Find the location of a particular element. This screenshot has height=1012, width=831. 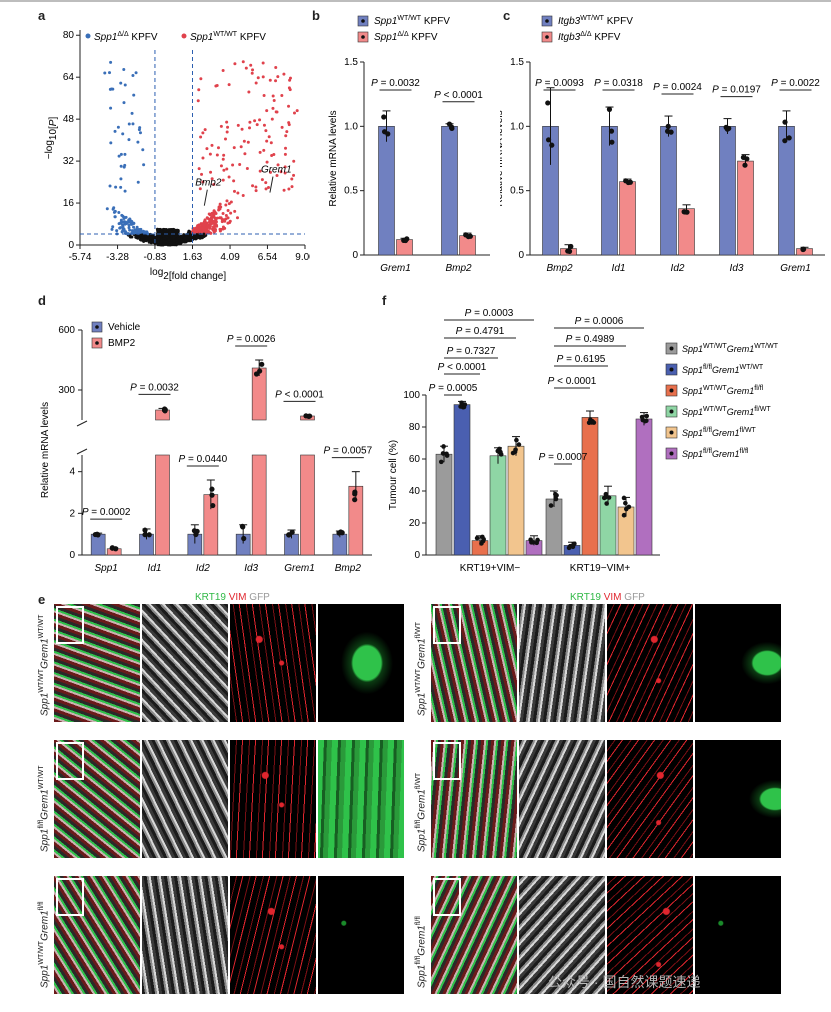

legend-dot-down is located at coordinates (88, 36).